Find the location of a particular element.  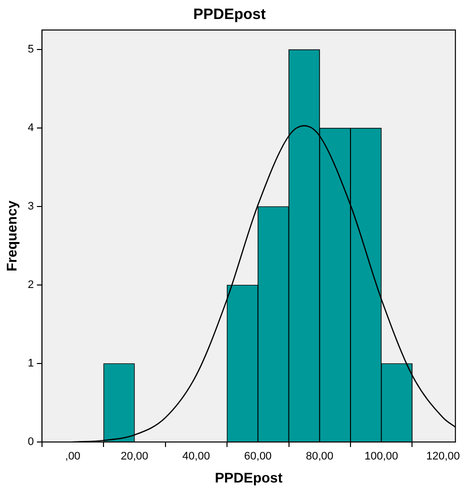

y-axis-title: Frequency is located at coordinates (11, 236).